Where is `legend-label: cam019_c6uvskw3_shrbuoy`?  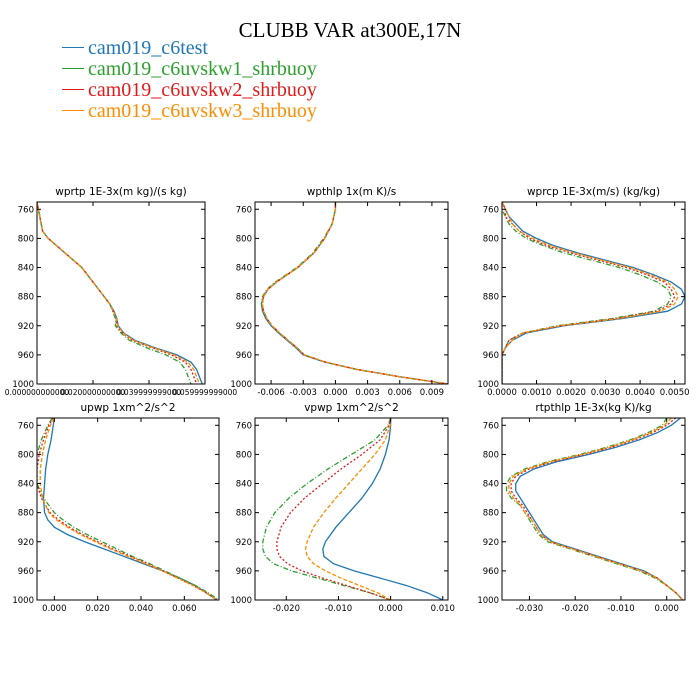
legend-label: cam019_c6uvskw3_shrbuoy is located at coordinates (202, 111).